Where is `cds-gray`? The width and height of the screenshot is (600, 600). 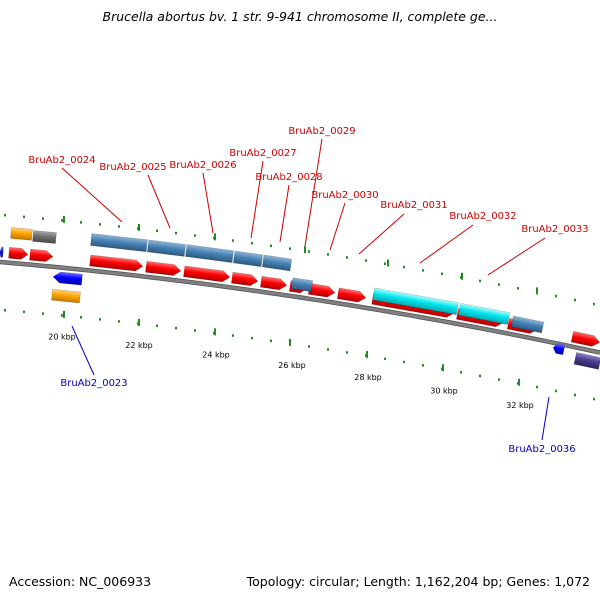
cds-gray is located at coordinates (44, 237).